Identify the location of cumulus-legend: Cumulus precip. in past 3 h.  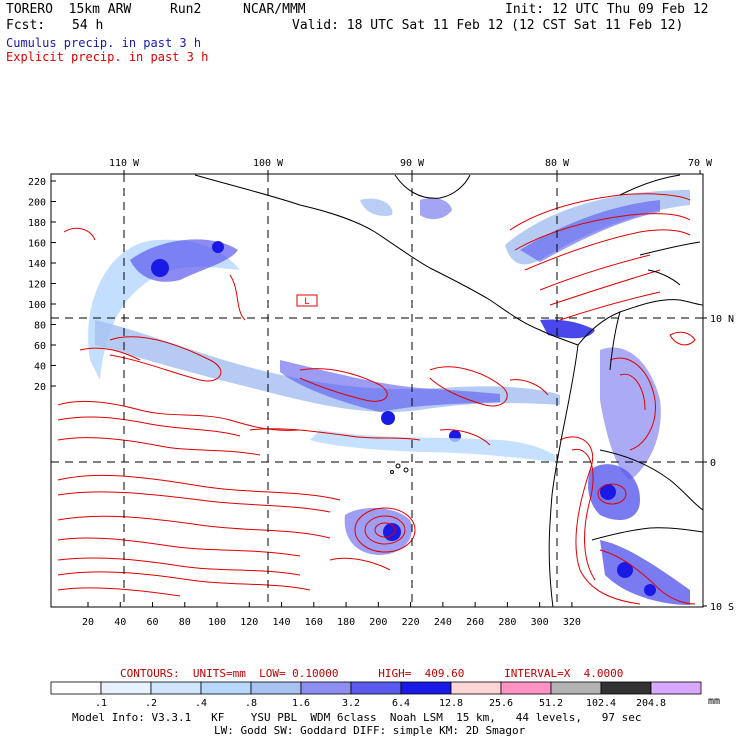
(104, 43).